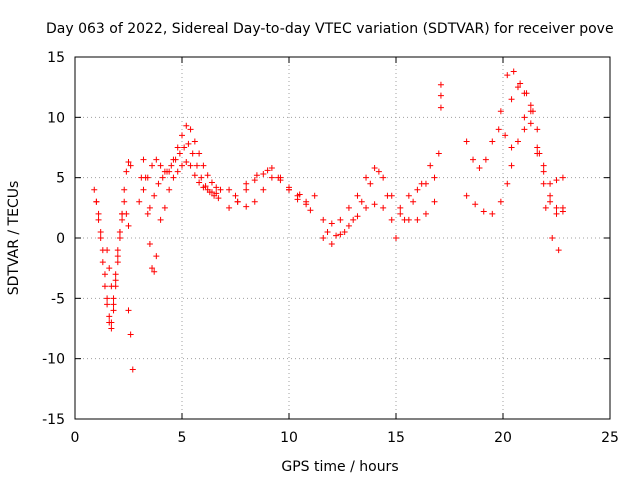  I want to click on y-tick-label: -15, so click(53, 420).